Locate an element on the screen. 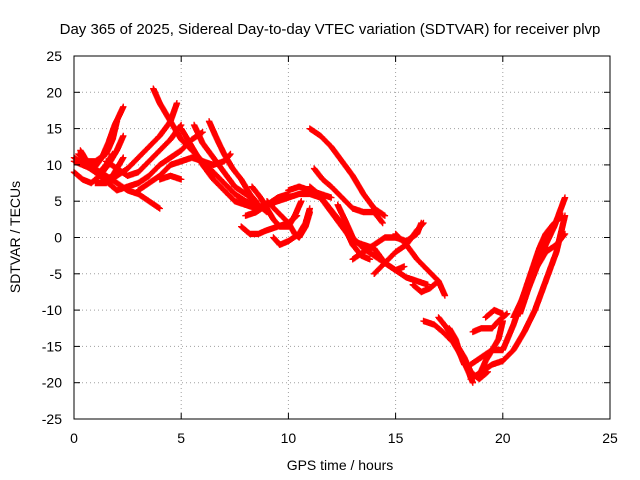  x-axis-label: GPS time / hours is located at coordinates (340, 465).